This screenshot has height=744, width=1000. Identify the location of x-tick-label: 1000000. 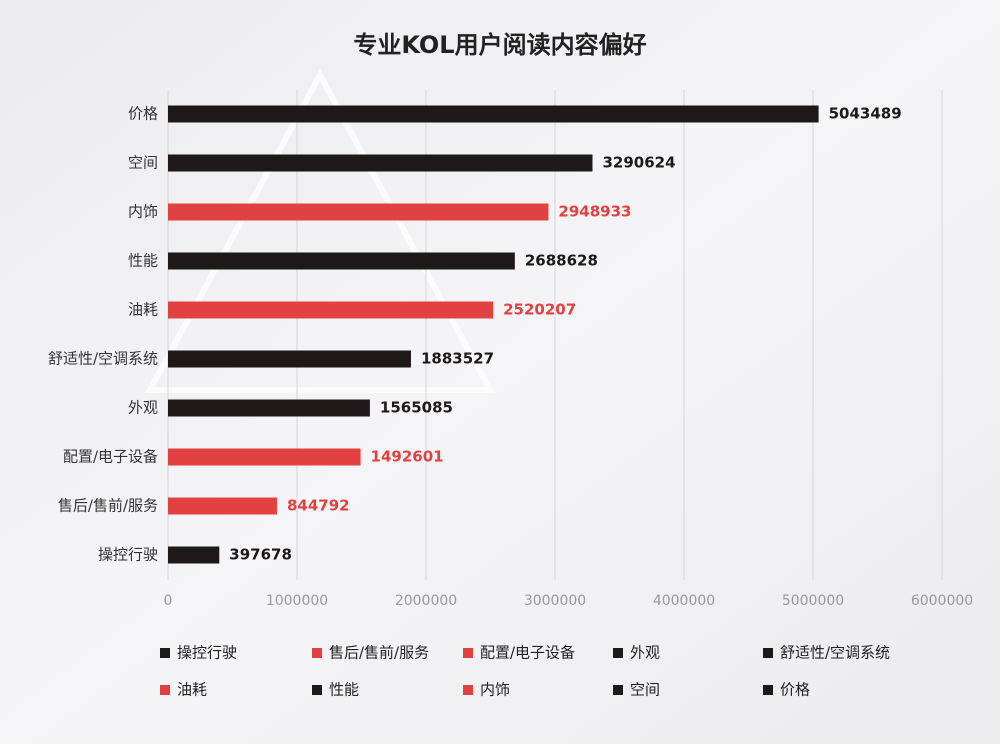
(297, 601).